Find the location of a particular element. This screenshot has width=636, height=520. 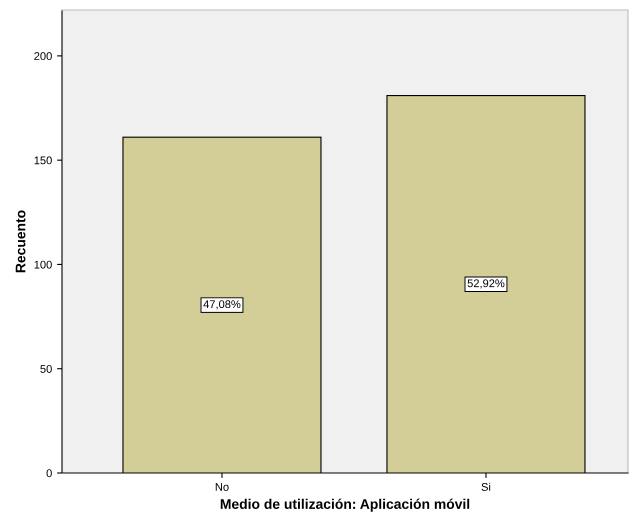

x-tick-label: Si is located at coordinates (486, 486).